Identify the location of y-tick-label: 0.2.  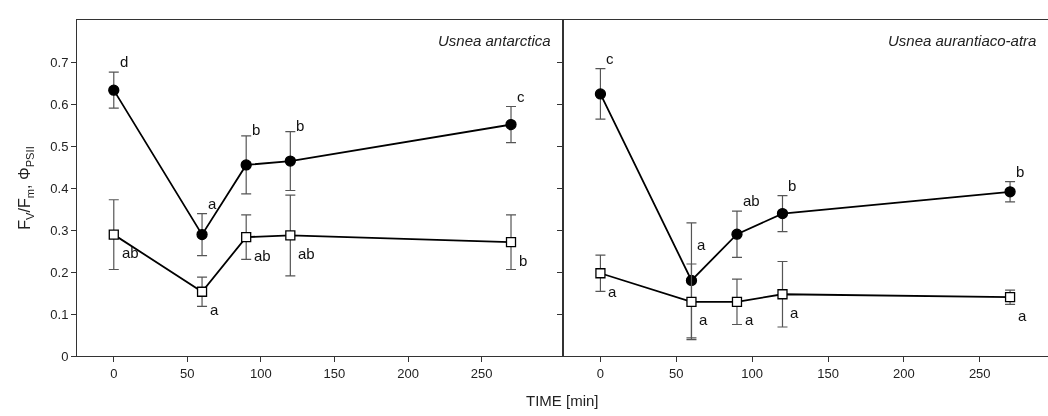
(59, 272).